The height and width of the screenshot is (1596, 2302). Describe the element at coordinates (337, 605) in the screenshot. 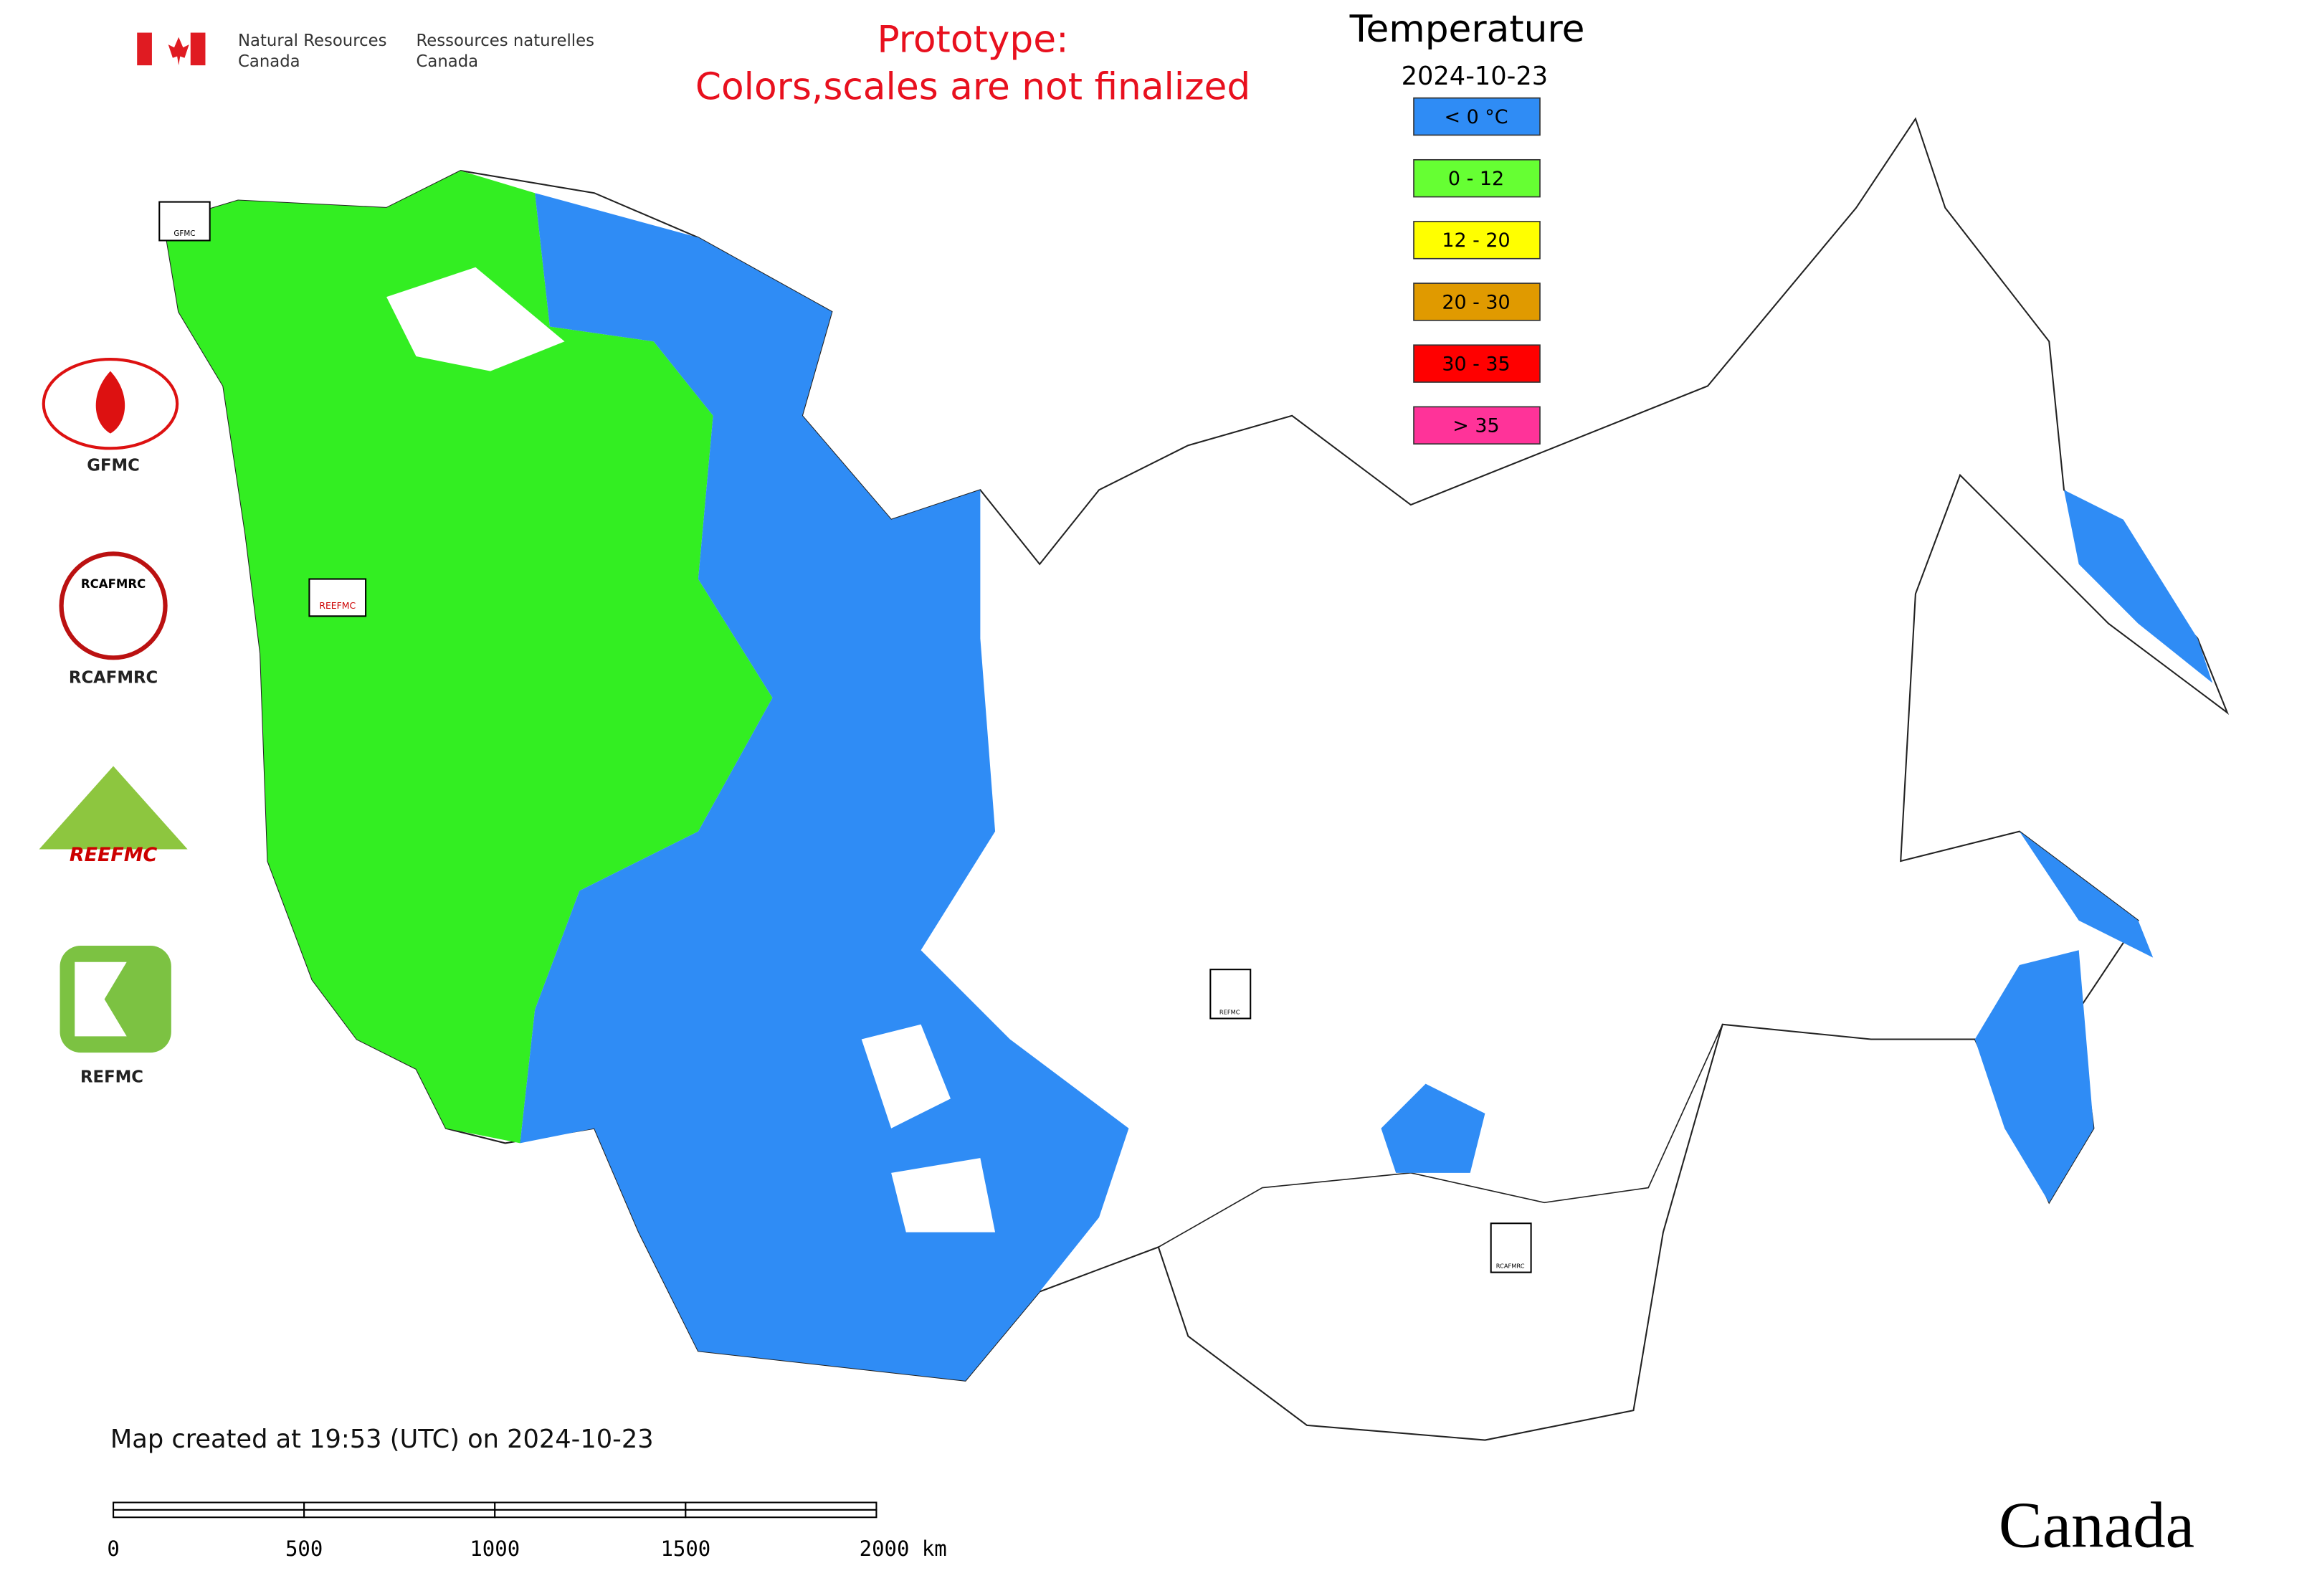

I see `marker-label: REEFMC` at that location.